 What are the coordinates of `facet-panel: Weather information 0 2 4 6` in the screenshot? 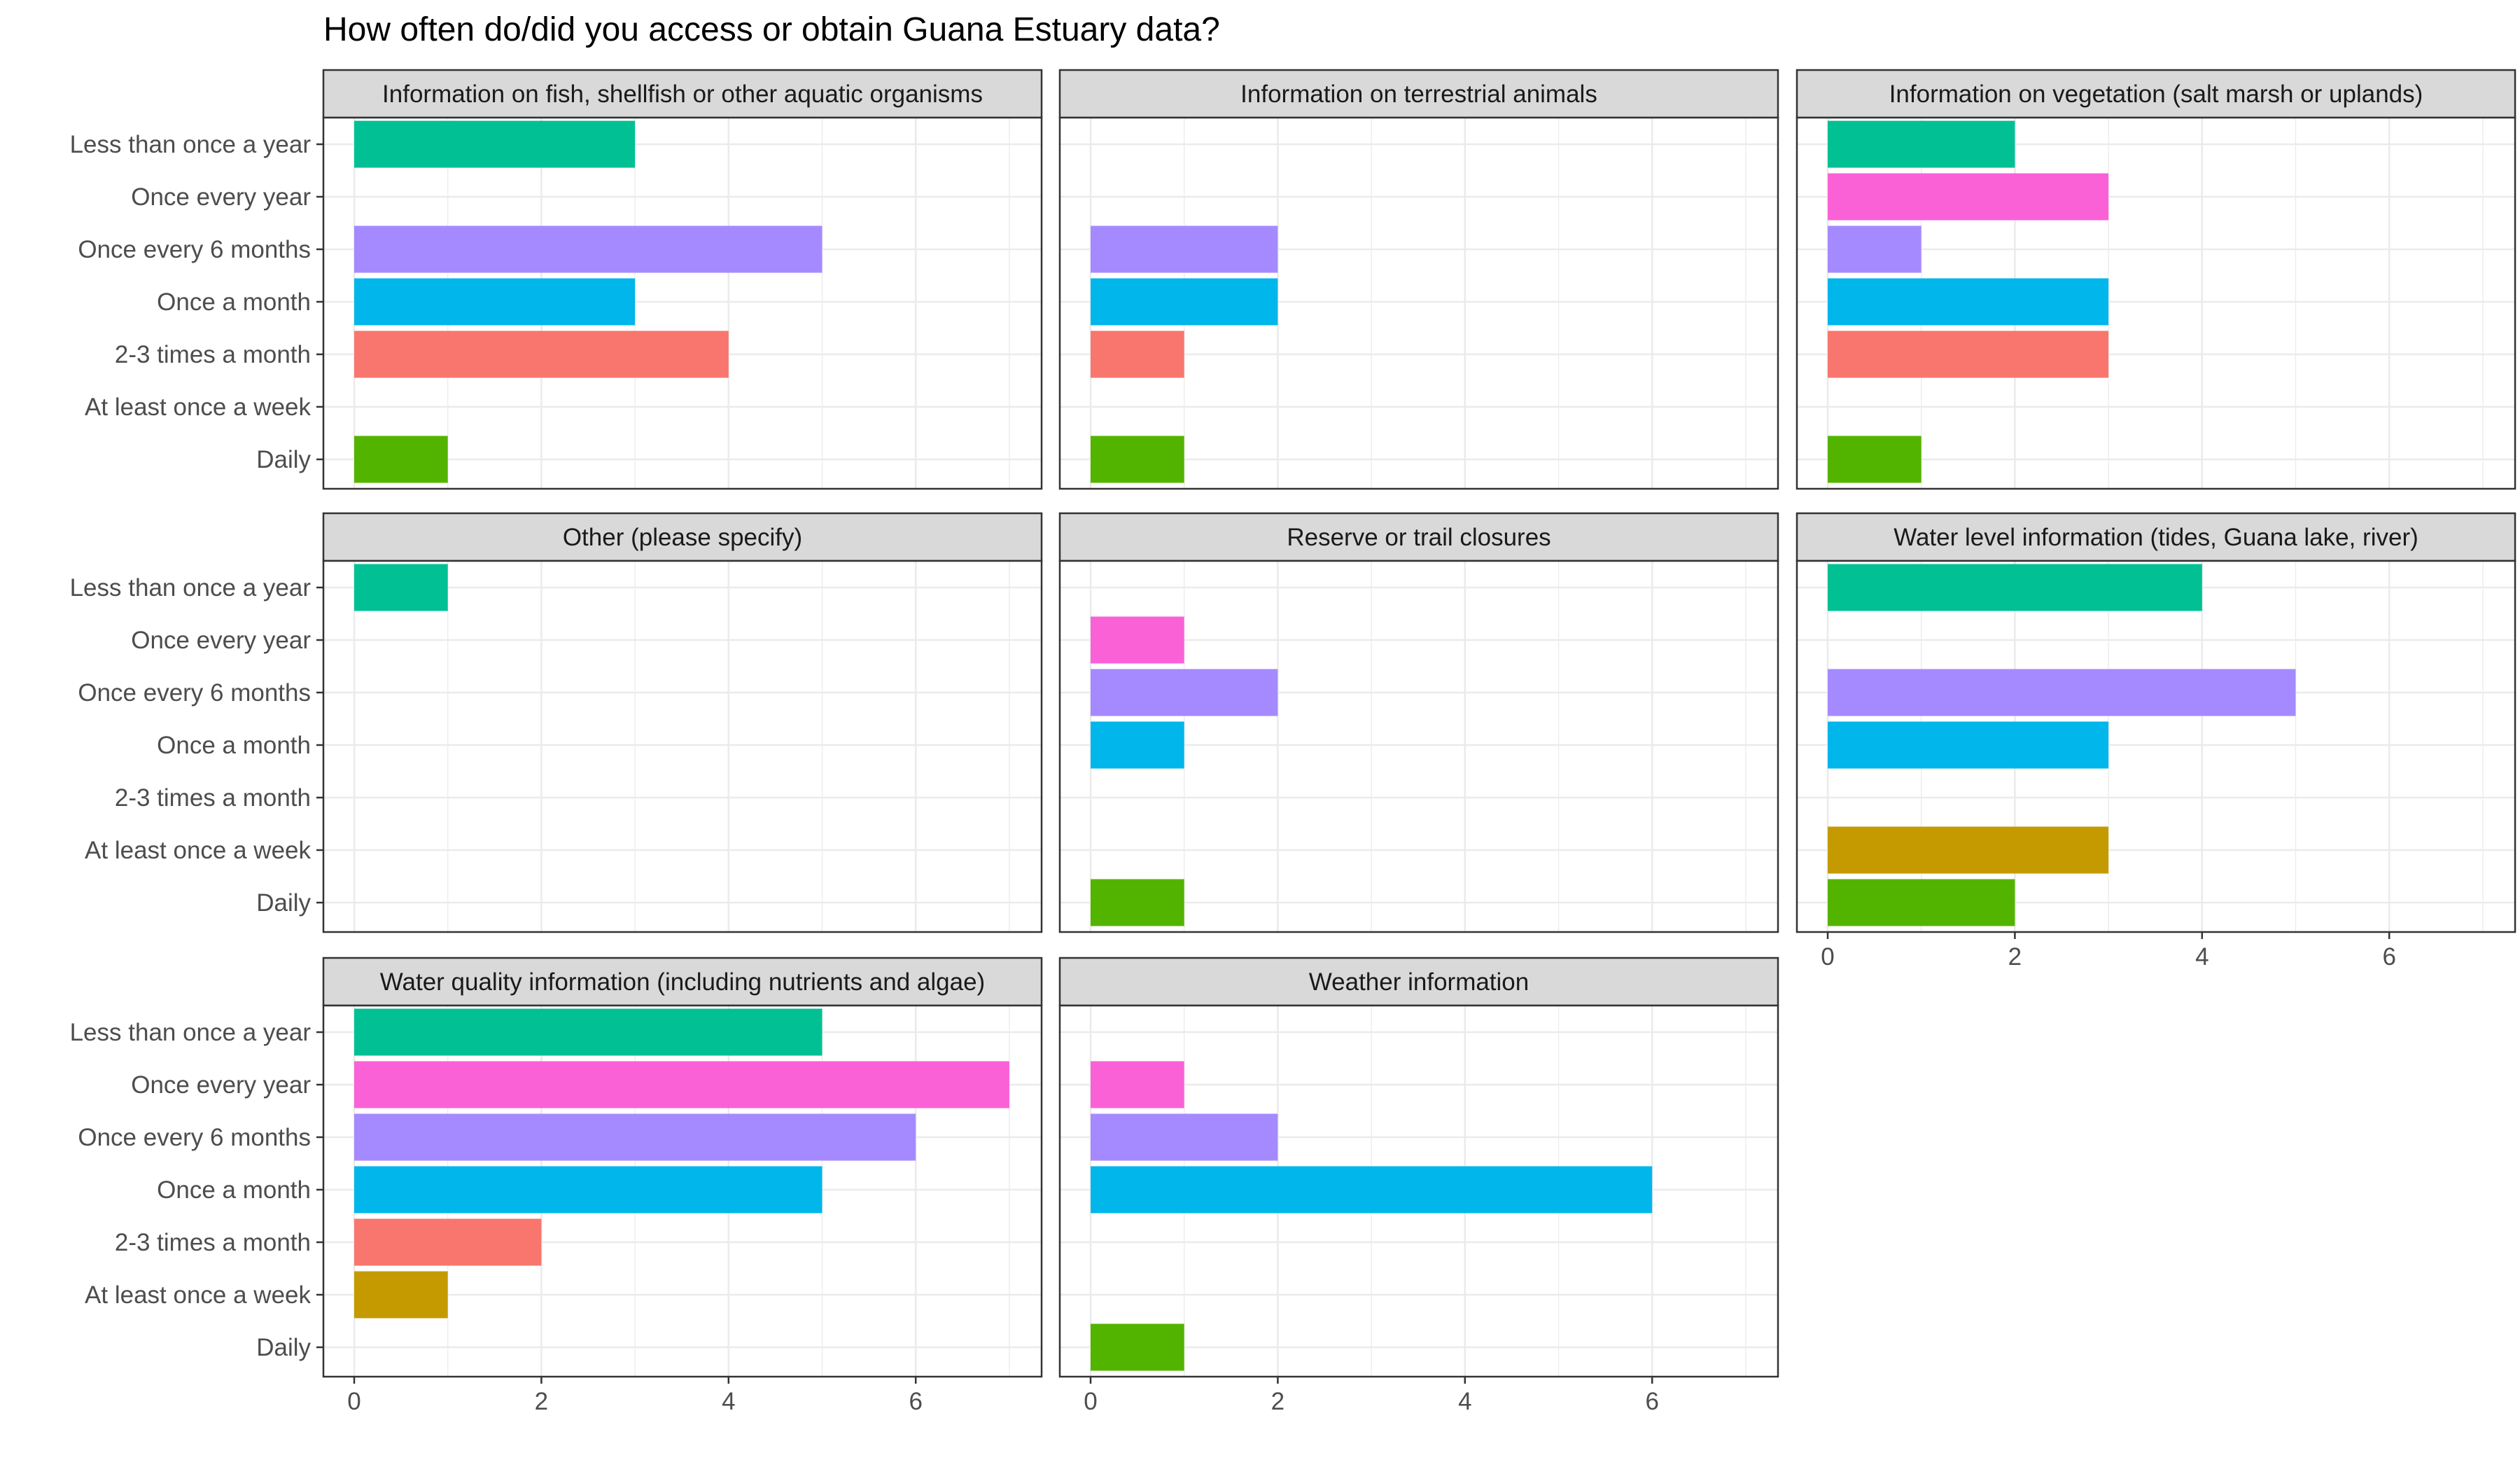 It's located at (1418, 1186).